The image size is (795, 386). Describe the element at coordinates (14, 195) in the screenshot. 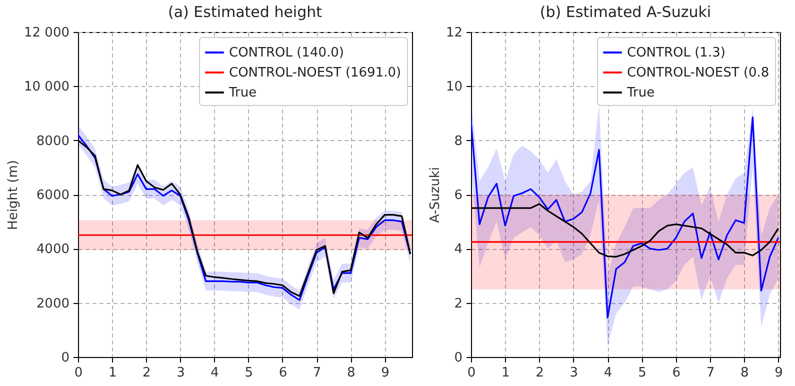

I see `y-axis-title: Height (m)` at that location.